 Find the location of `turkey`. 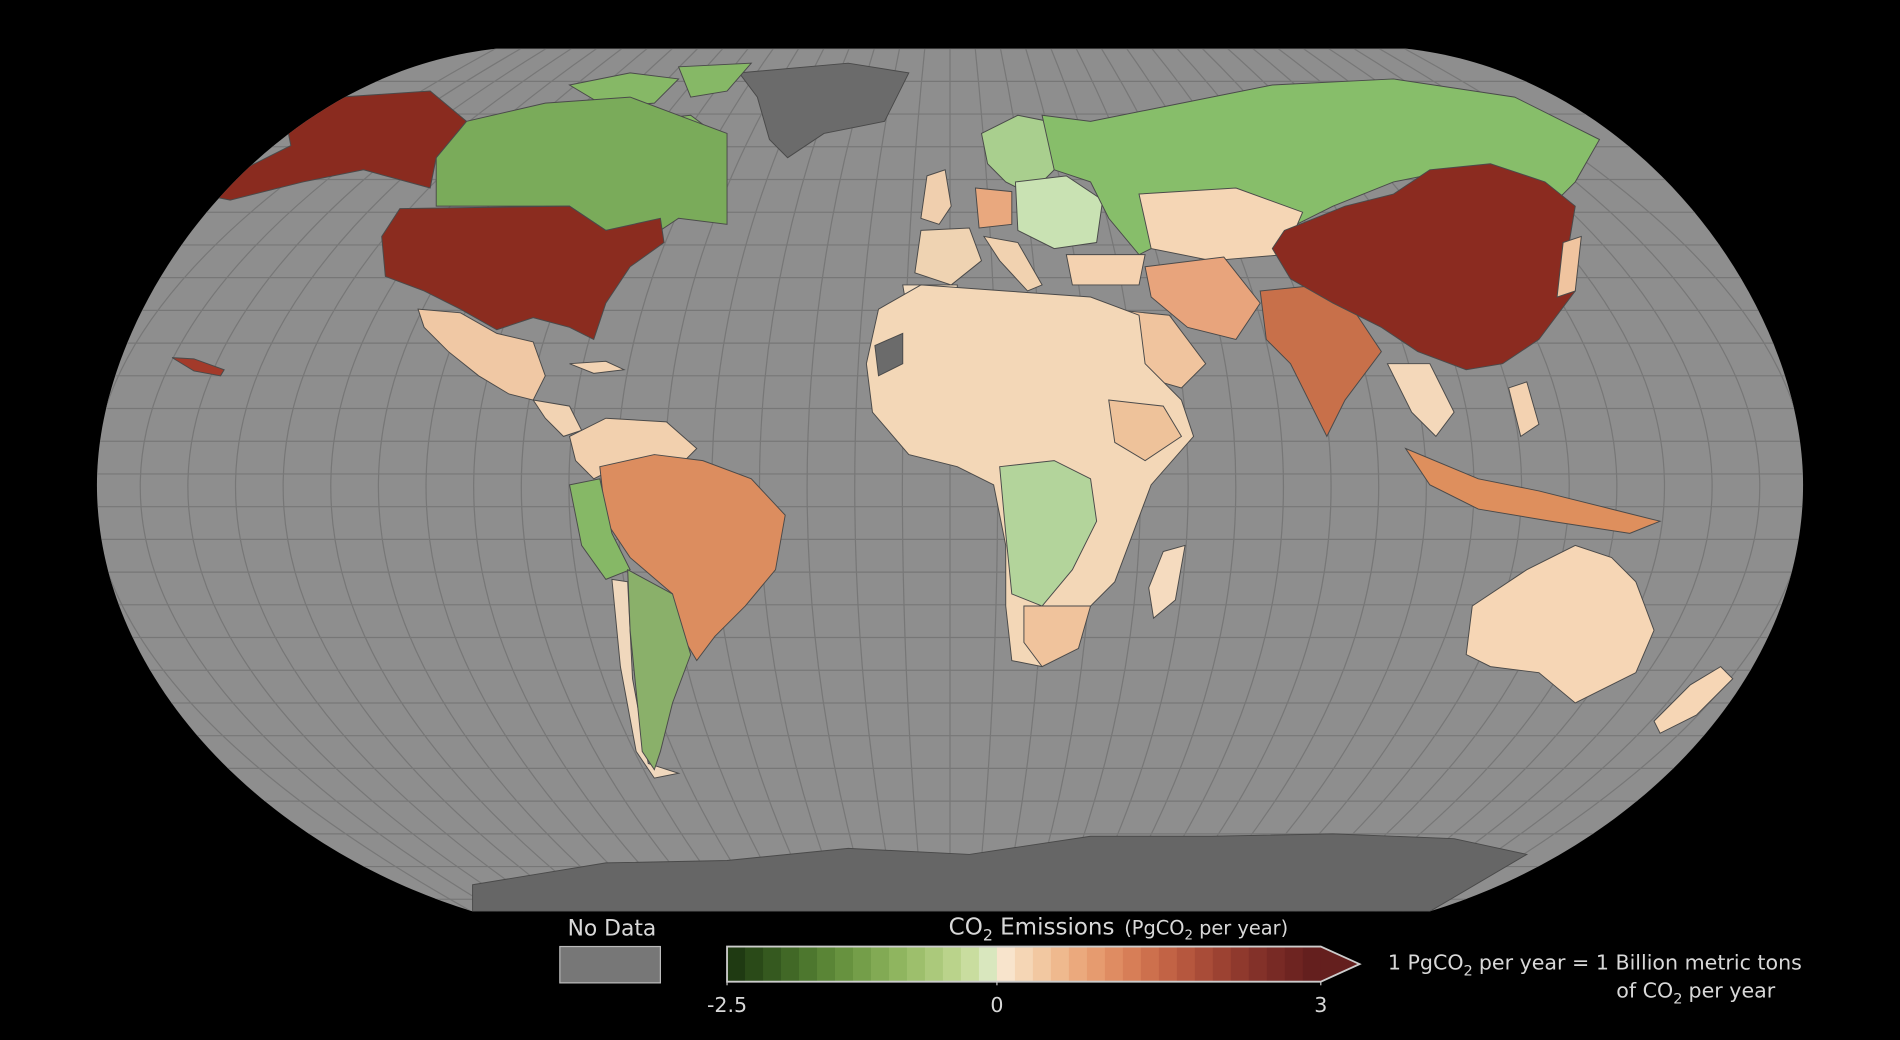

turkey is located at coordinates (1105, 270).